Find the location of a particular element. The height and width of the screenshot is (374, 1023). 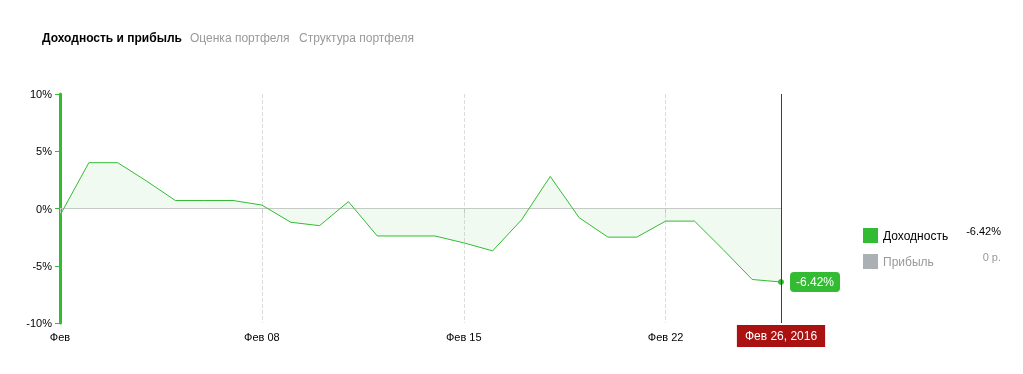

x-tick-label: Фев 22 is located at coordinates (665, 336).